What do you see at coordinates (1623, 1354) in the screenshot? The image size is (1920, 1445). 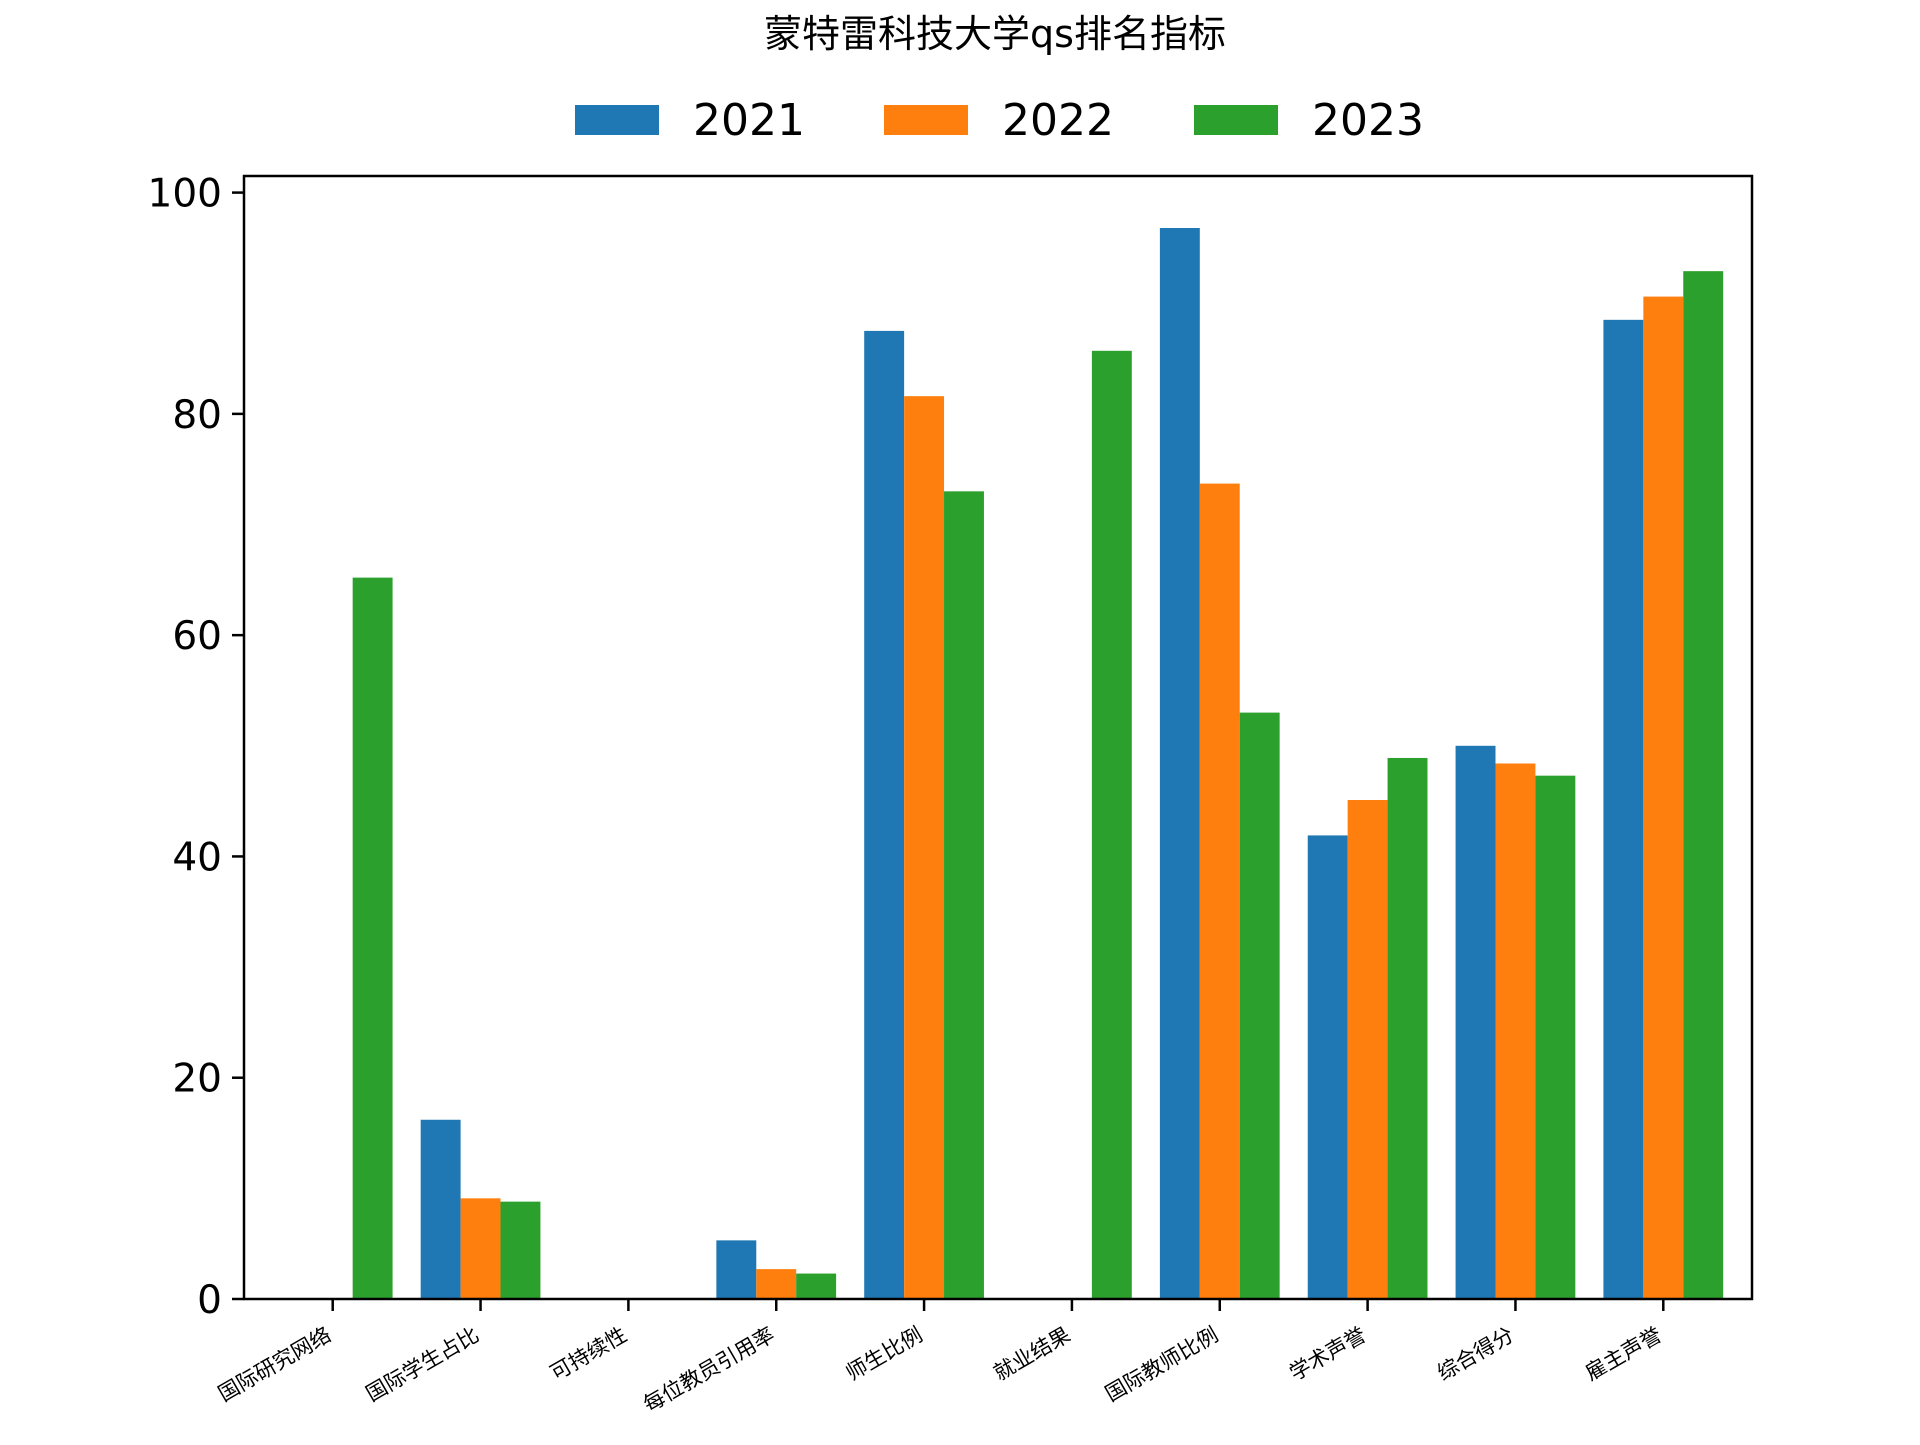 I see `x-tick-label-9: 雇主声誉` at bounding box center [1623, 1354].